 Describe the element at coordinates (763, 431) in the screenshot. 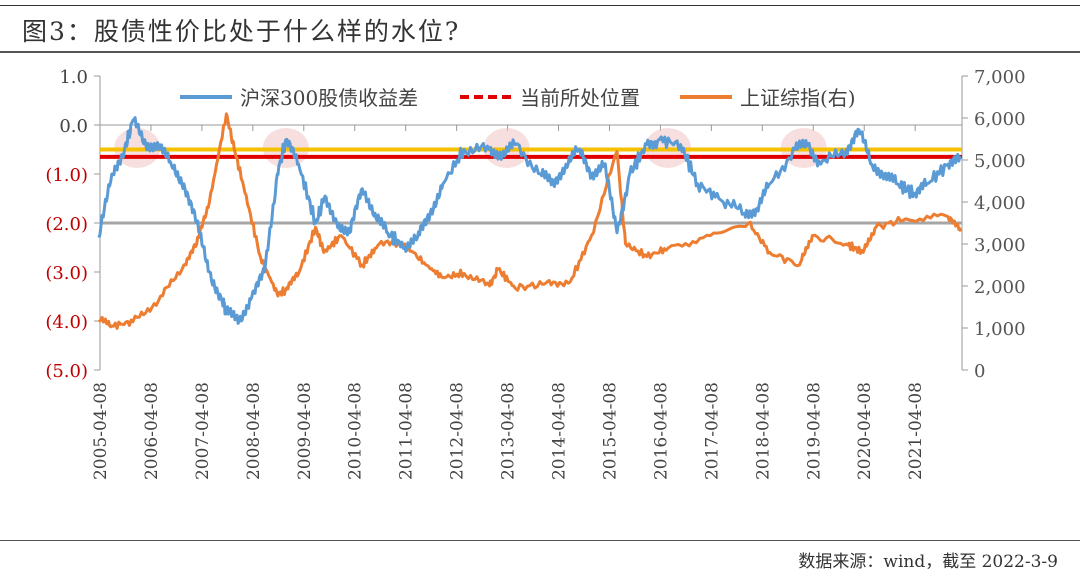

I see `x-tick-label: 2018-04-08` at that location.